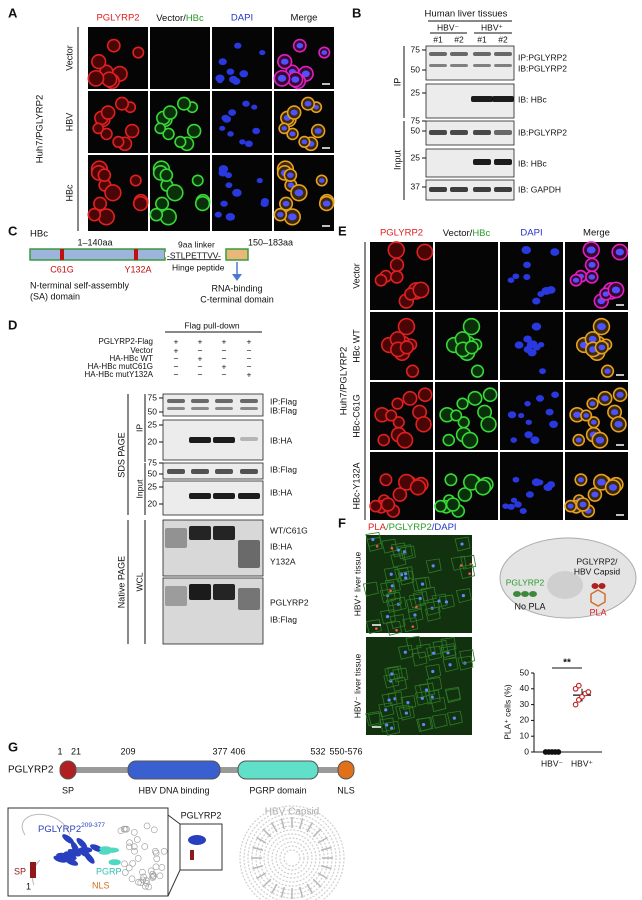 Image resolution: width=642 pixels, height=900 pixels. Describe the element at coordinates (525, 582) in the screenshot. I see `label: PGLYRP2` at that location.